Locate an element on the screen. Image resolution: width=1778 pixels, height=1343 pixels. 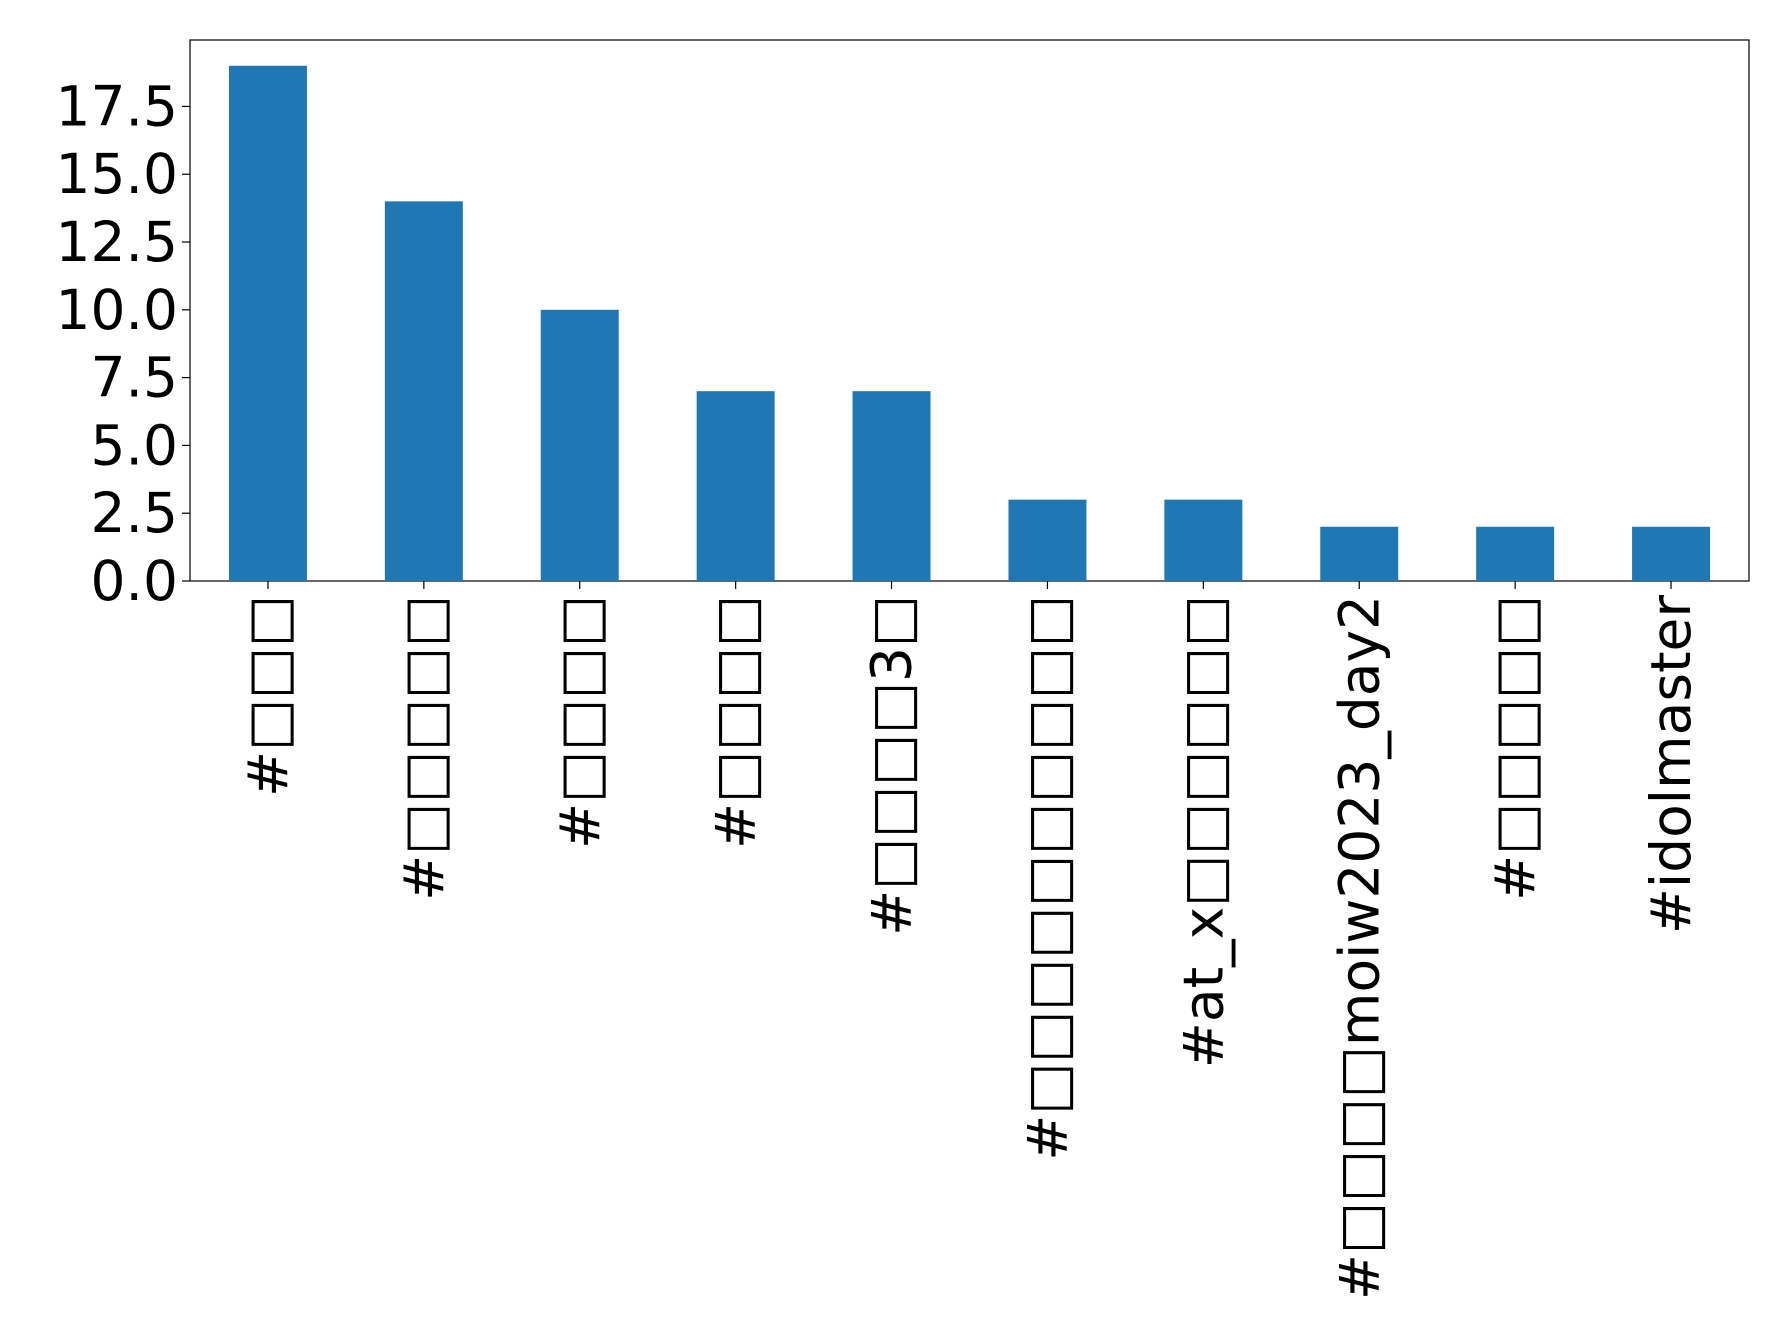
y-tick-label: 7.5 is located at coordinates (134, 378).